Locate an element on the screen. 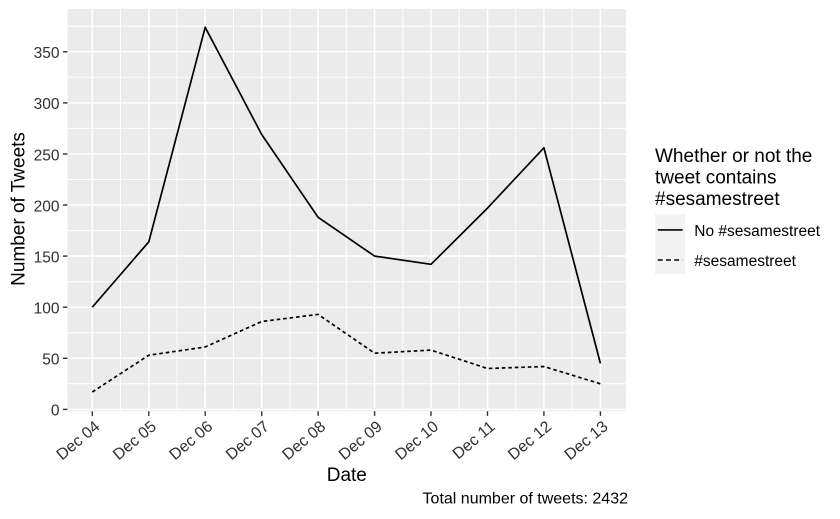 This screenshot has height=519, width=840. svg-text: 100 is located at coordinates (47, 309).